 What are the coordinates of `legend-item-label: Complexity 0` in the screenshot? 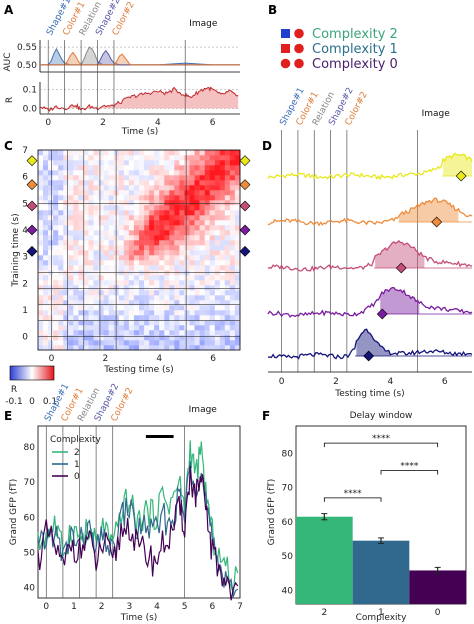 It's located at (355, 64).